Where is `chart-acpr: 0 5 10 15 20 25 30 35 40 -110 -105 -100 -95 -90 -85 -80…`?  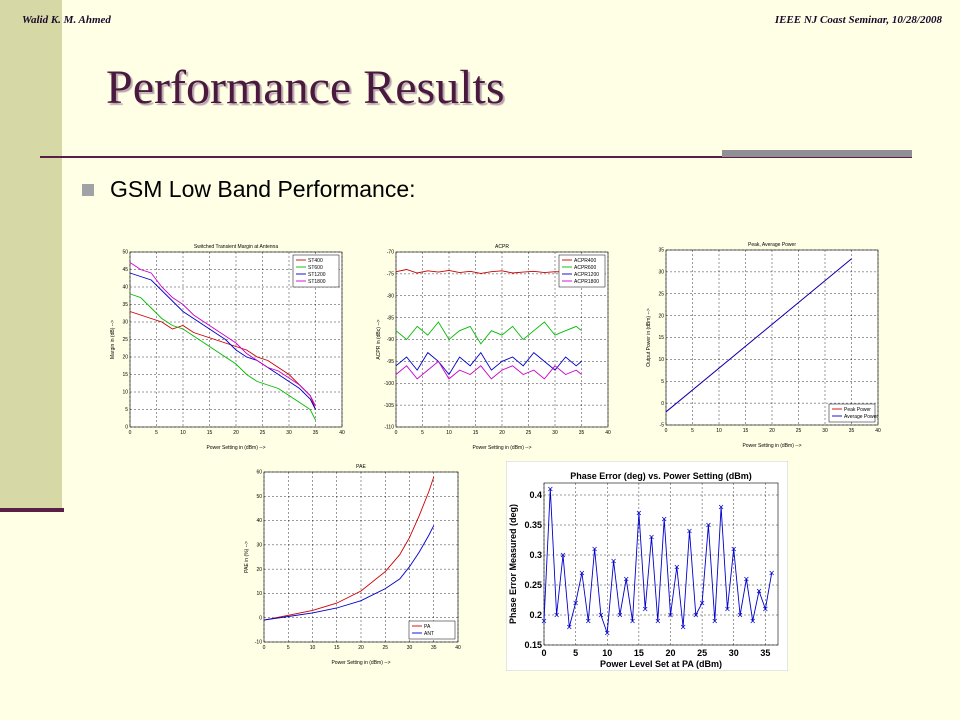
chart-acpr: 0 5 10 15 20 25 30 35 40 -110 -105 -100 -95 -90 -85 -80… is located at coordinates (494, 345).